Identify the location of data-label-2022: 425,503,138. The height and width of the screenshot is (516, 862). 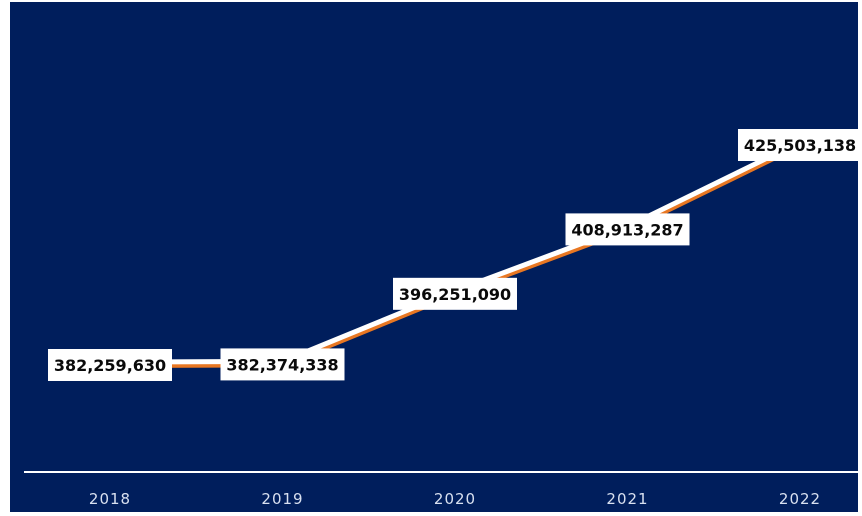
(800, 145).